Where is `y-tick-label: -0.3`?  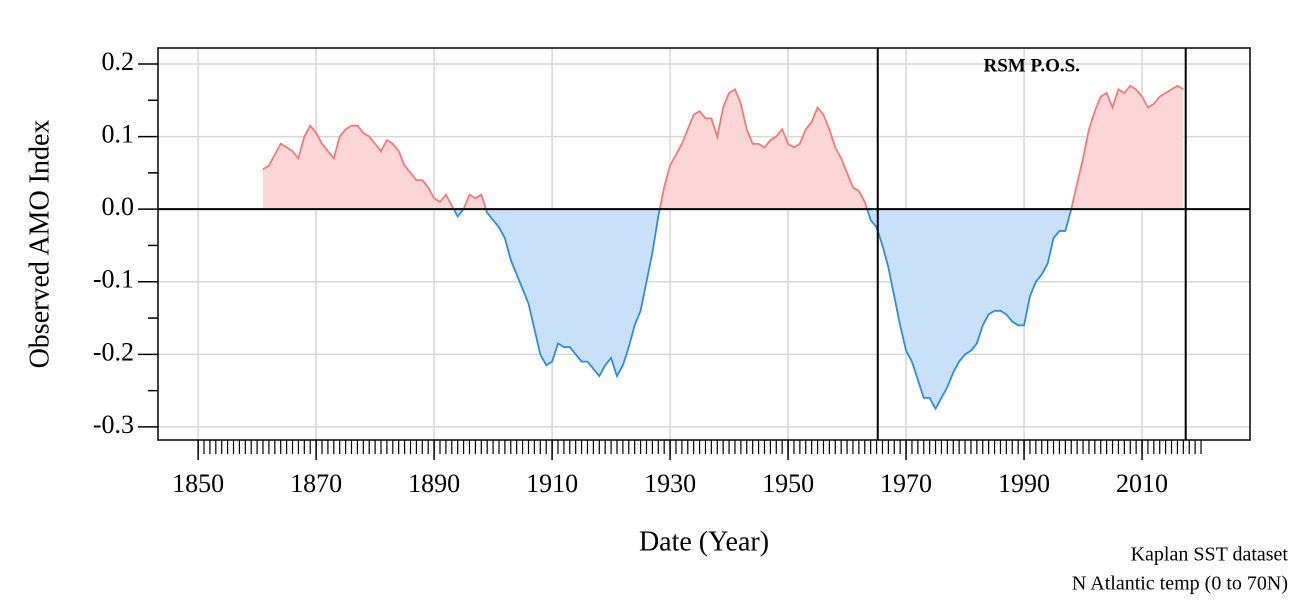 y-tick-label: -0.3 is located at coordinates (113, 424).